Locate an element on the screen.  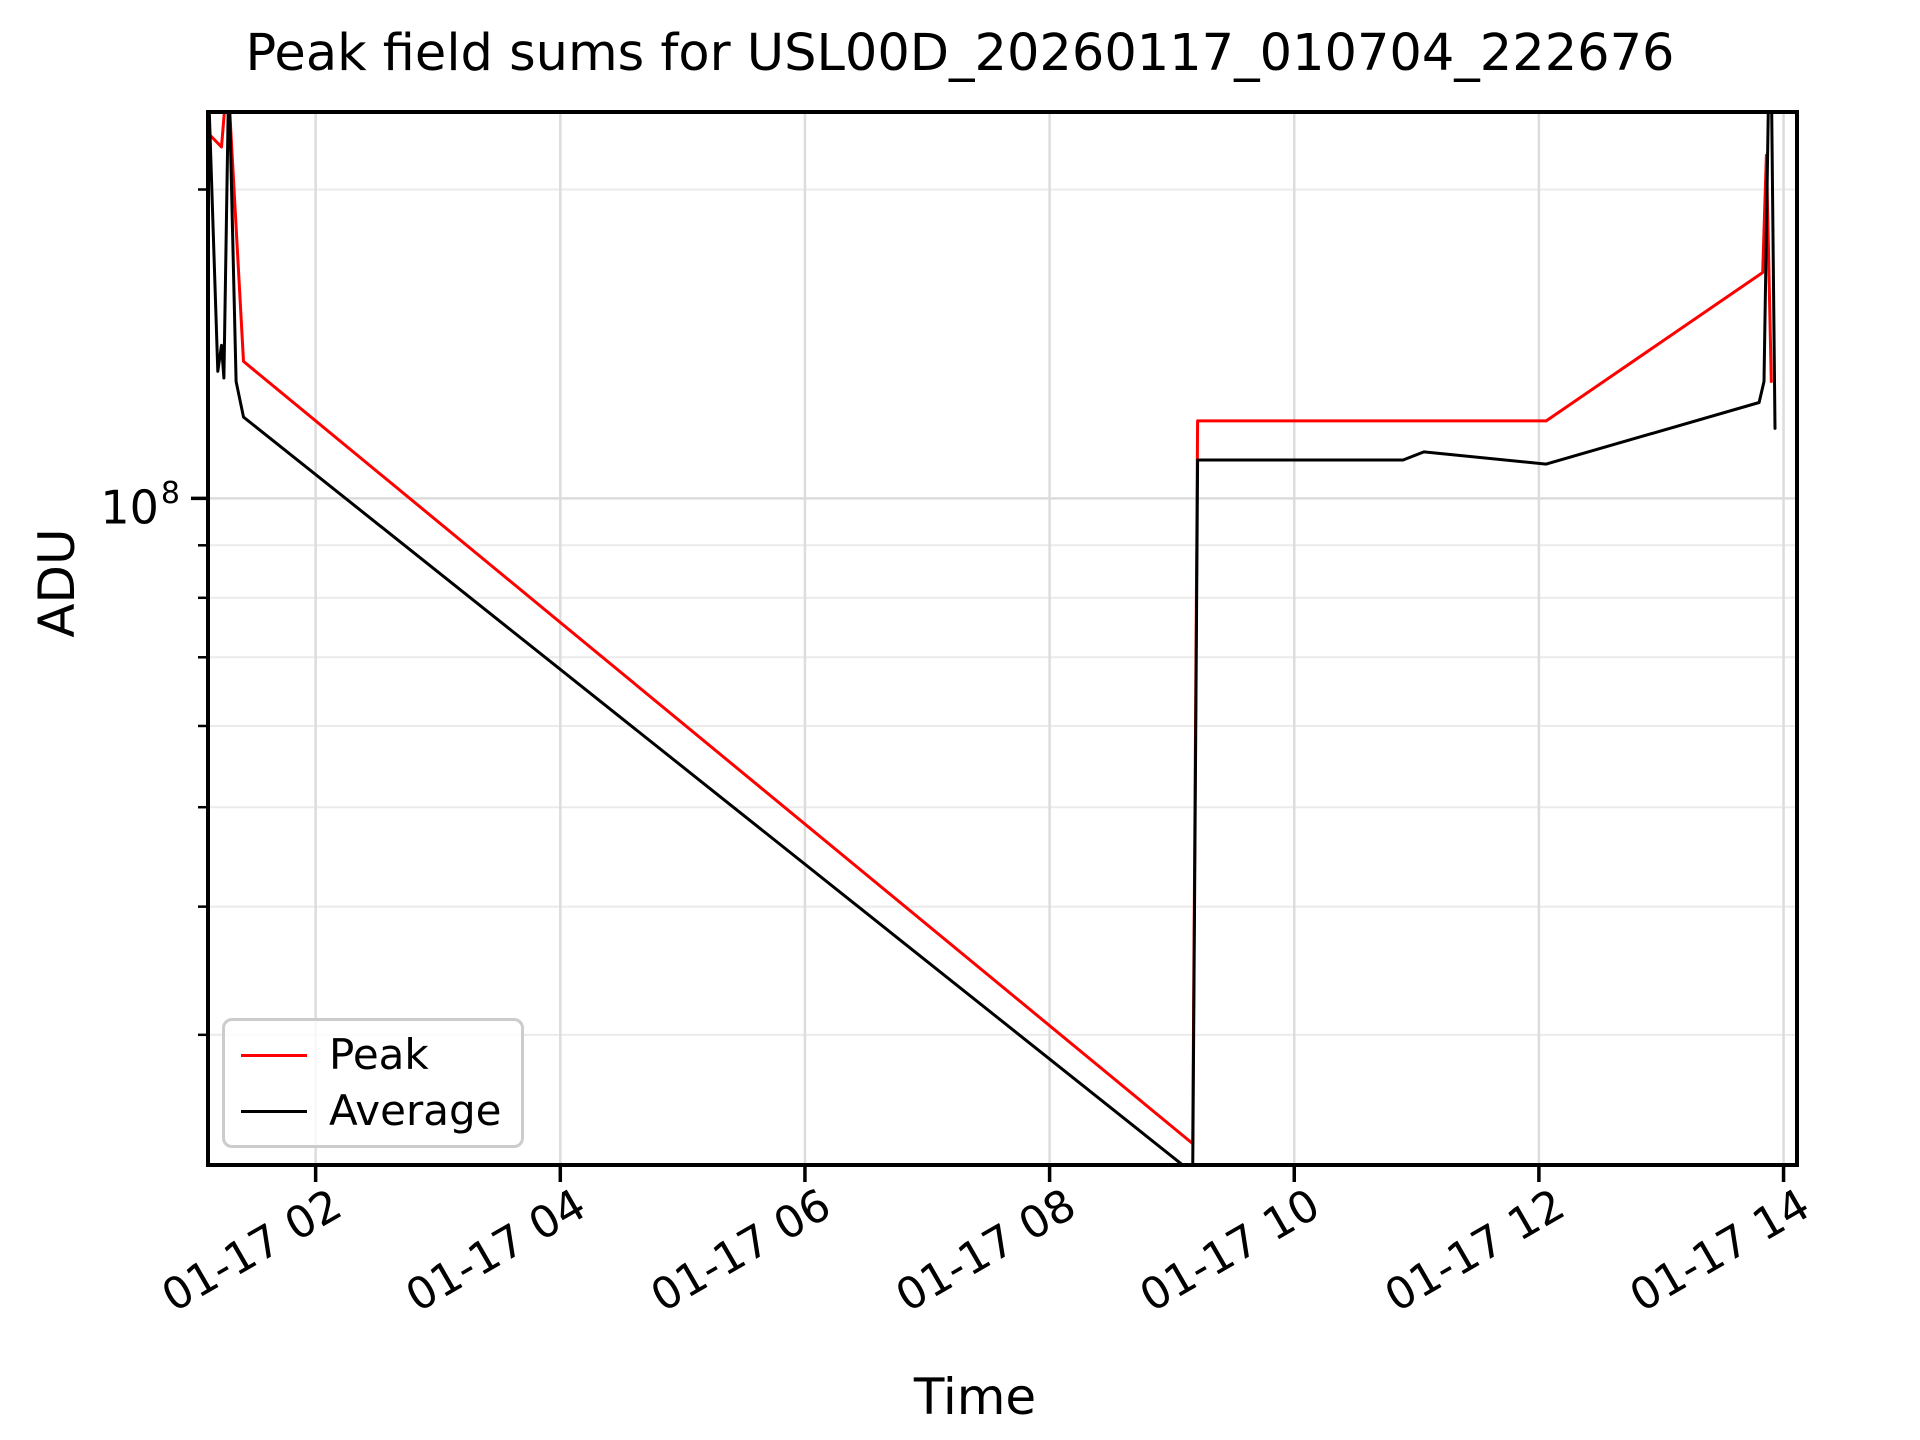
y-tick-base: 10 is located at coordinates (129, 507).